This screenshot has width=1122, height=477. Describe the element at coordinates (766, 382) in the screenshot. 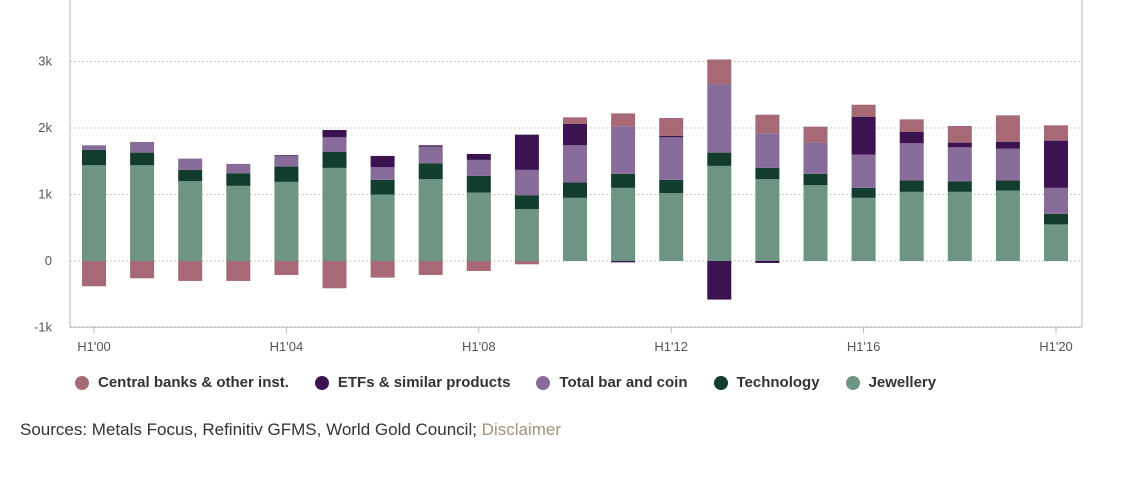

I see `legend-item-technology: Technology` at that location.